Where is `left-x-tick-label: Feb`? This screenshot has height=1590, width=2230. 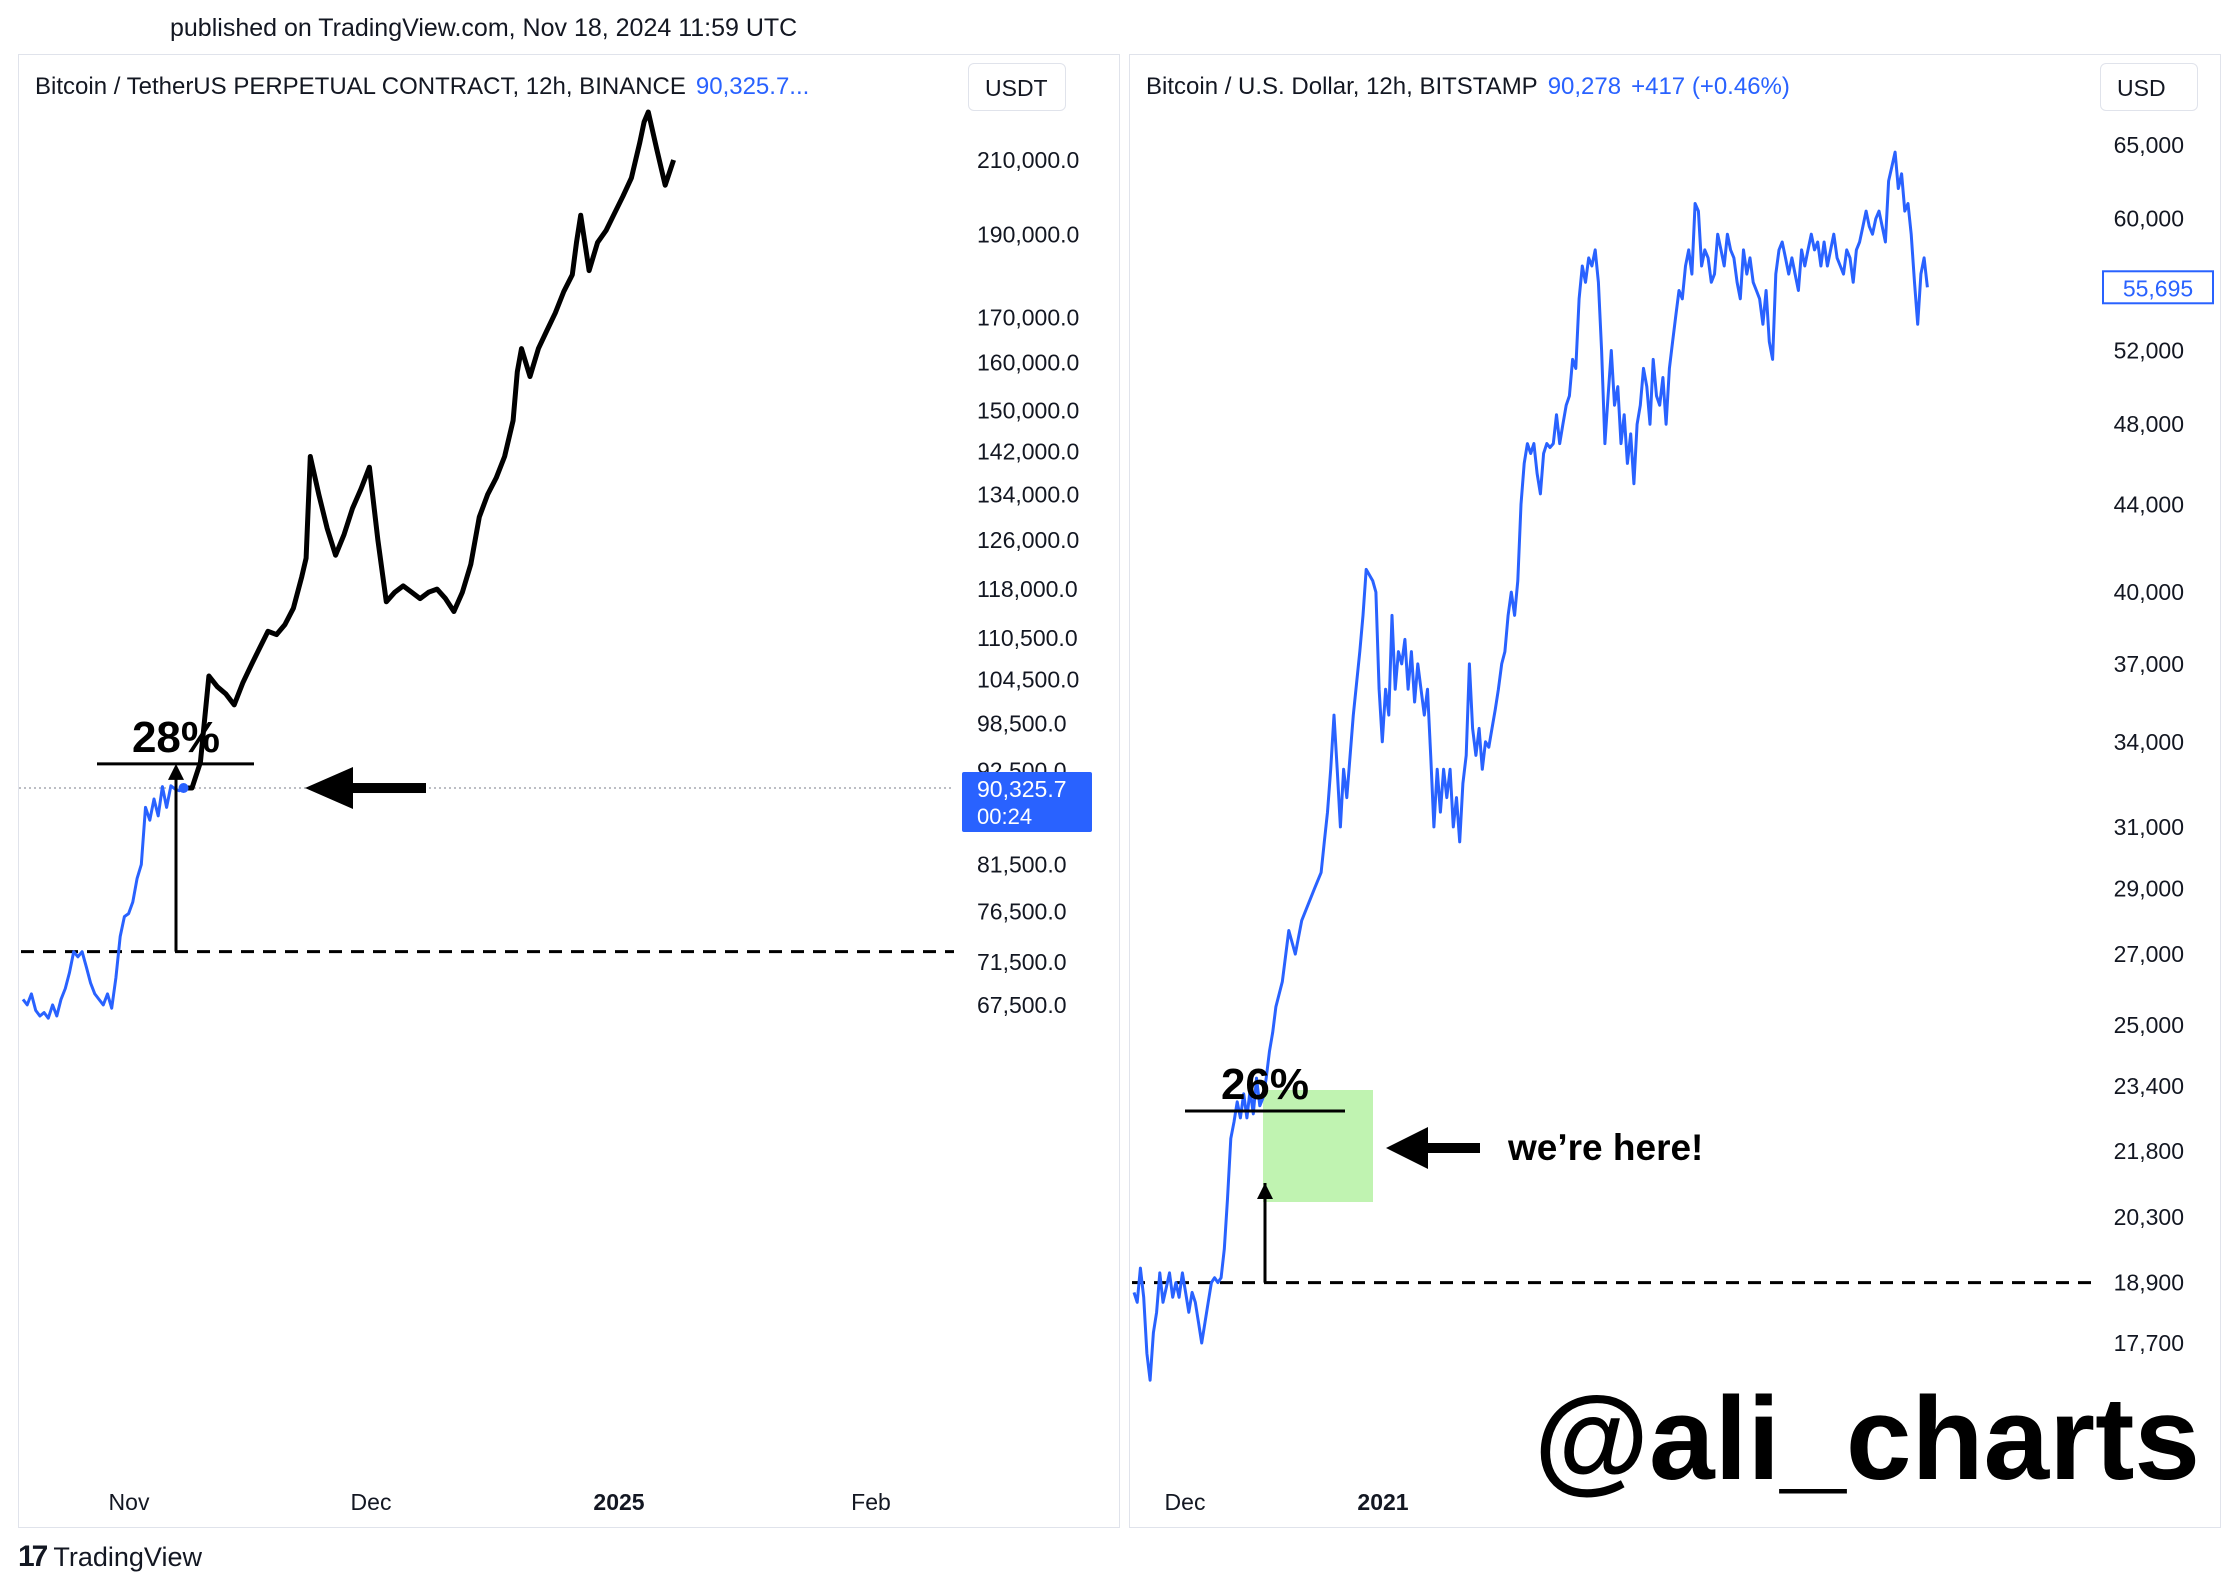 left-x-tick-label: Feb is located at coordinates (871, 1502).